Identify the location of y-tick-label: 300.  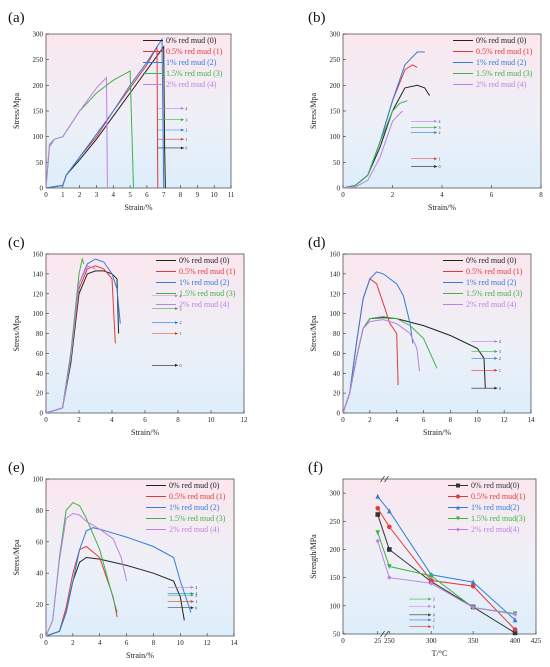
(335, 494).